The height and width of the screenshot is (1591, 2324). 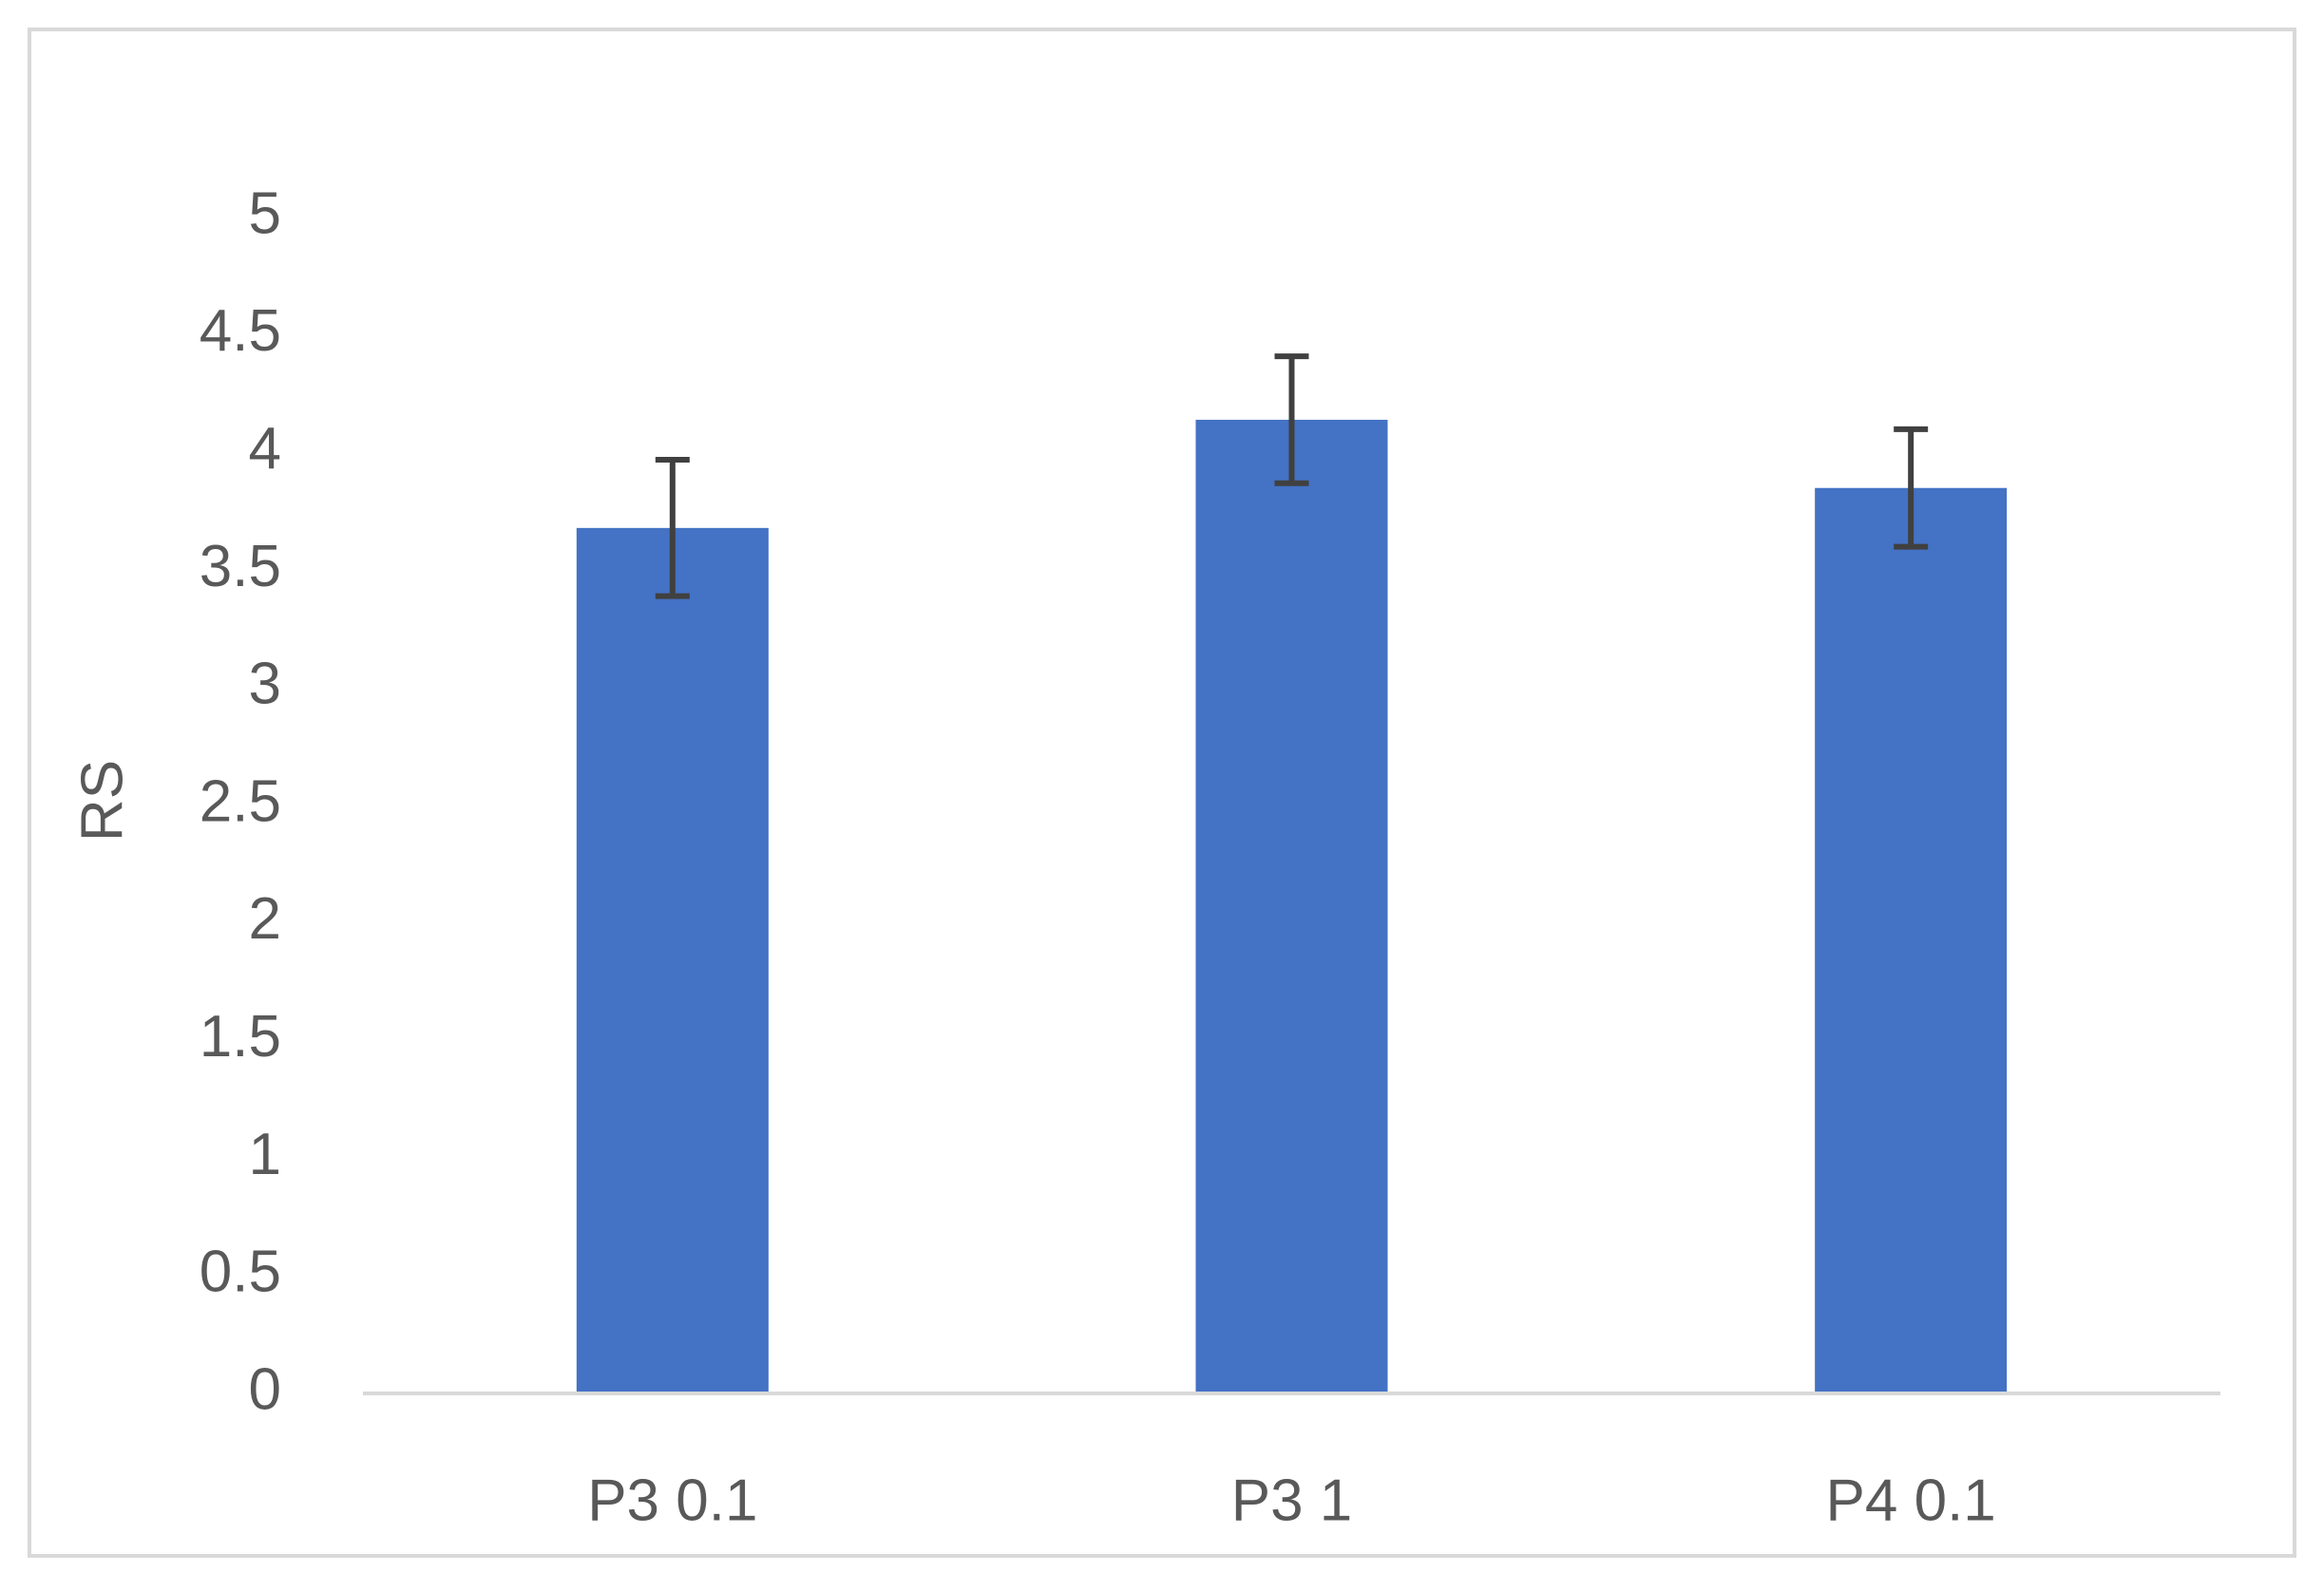 What do you see at coordinates (240, 1037) in the screenshot?
I see `y-tick-label: 1.5` at bounding box center [240, 1037].